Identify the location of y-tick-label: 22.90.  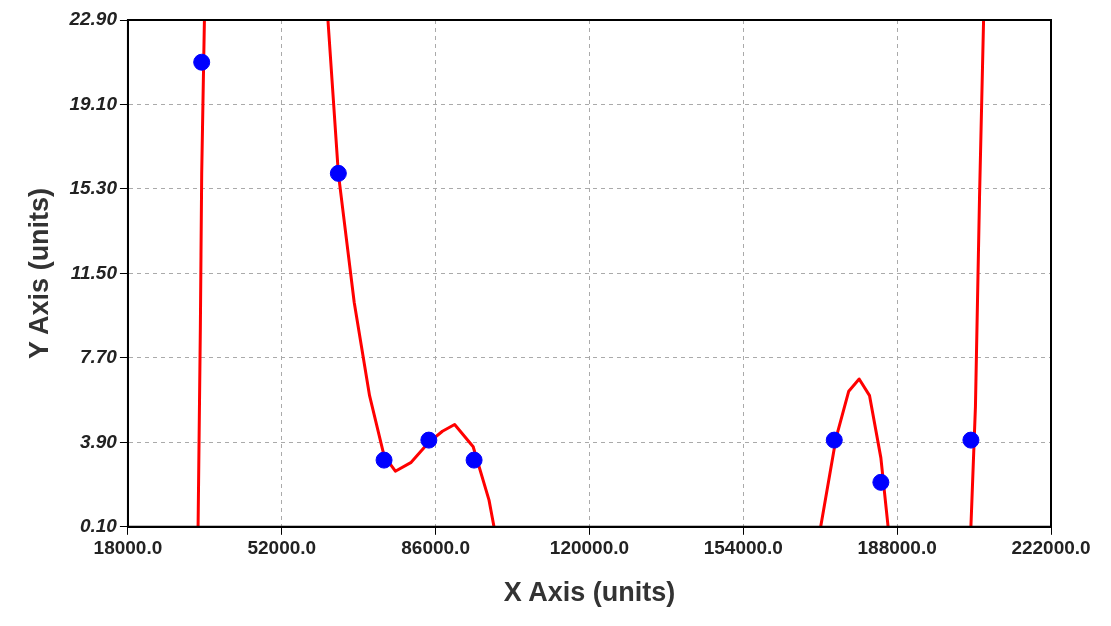
(93, 19).